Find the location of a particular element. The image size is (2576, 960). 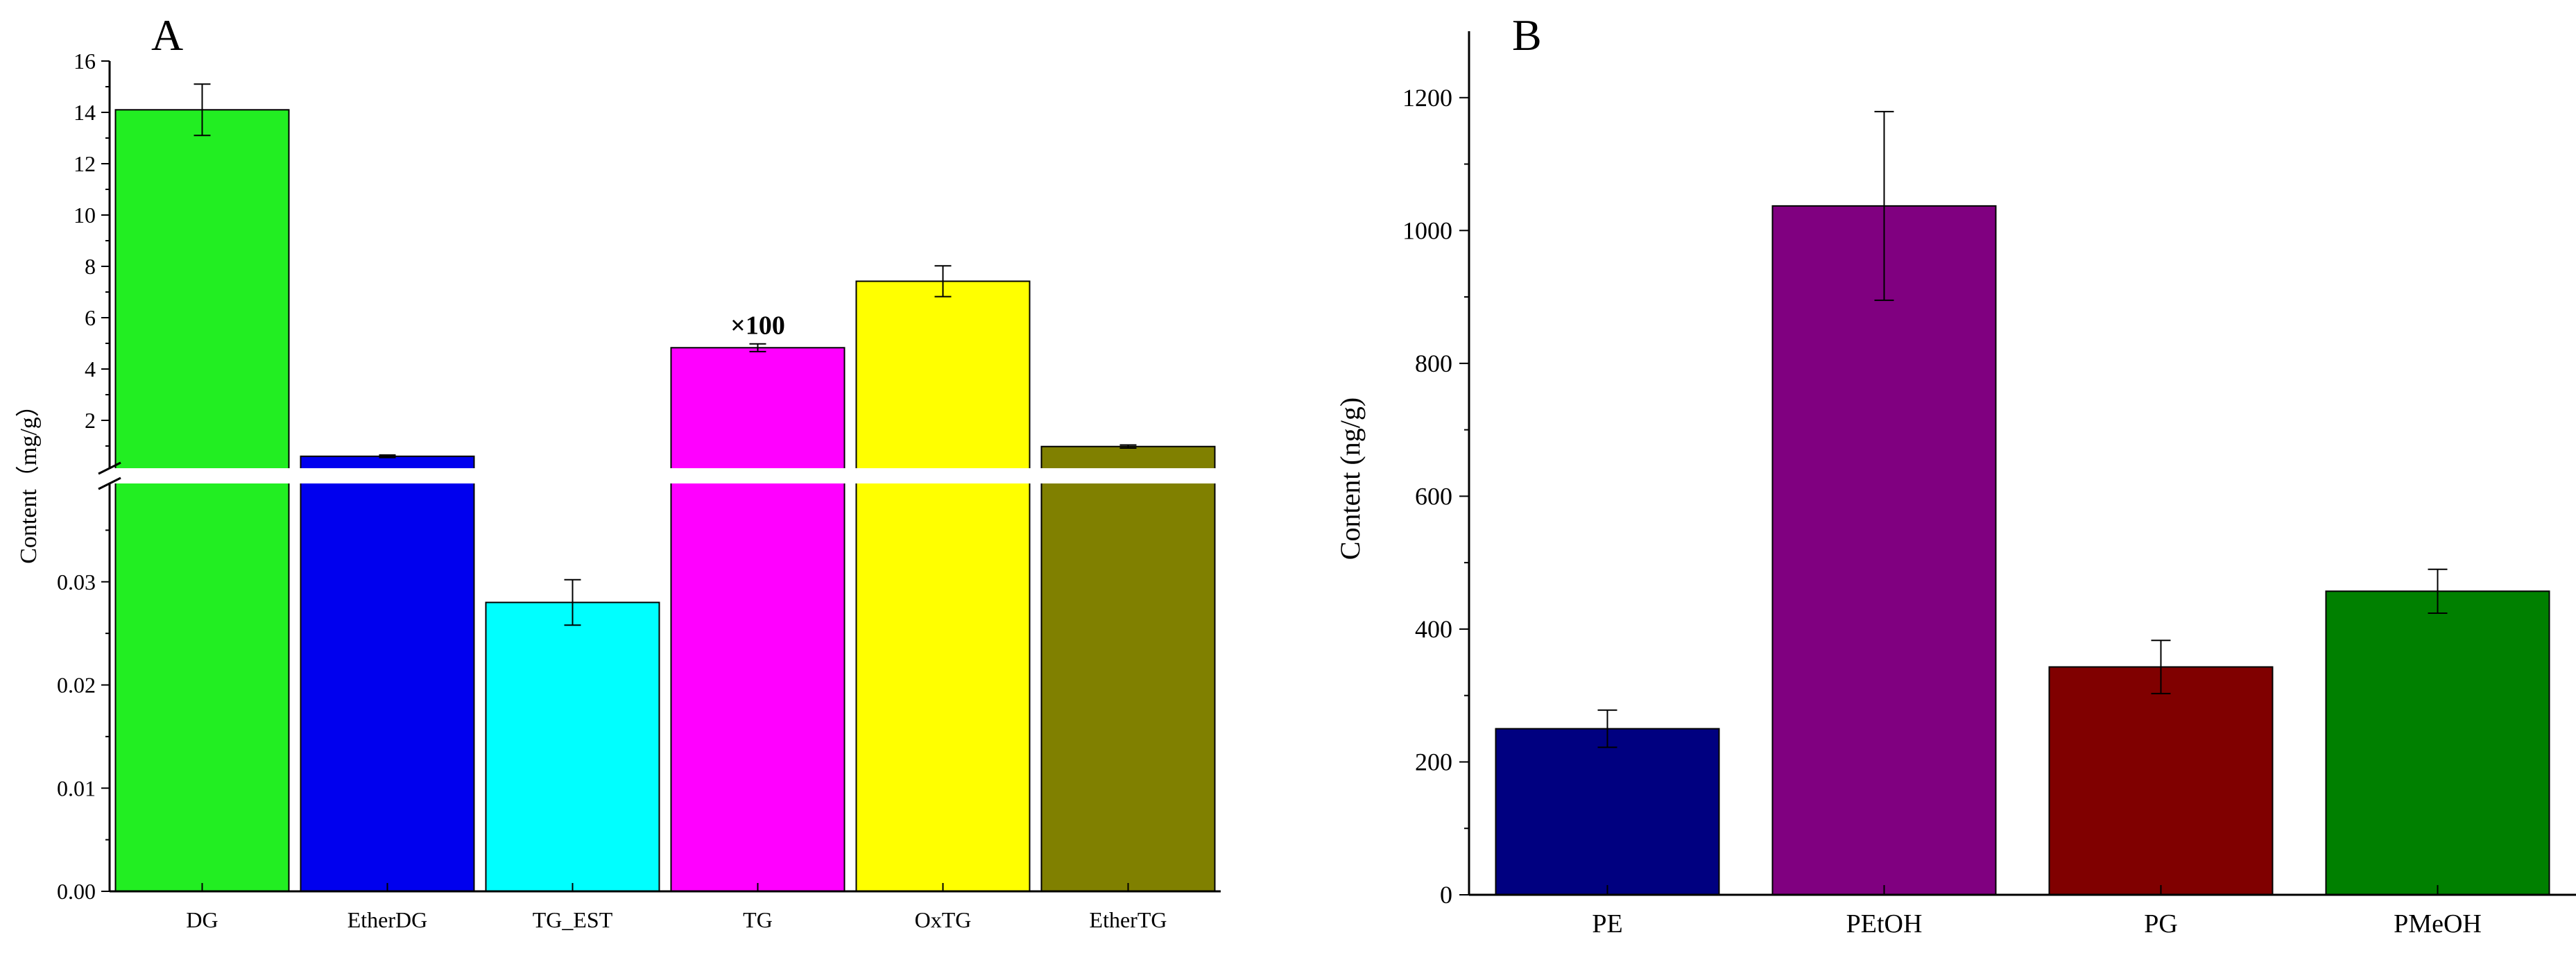

y-tick-label-200: 200 is located at coordinates (1433, 761).